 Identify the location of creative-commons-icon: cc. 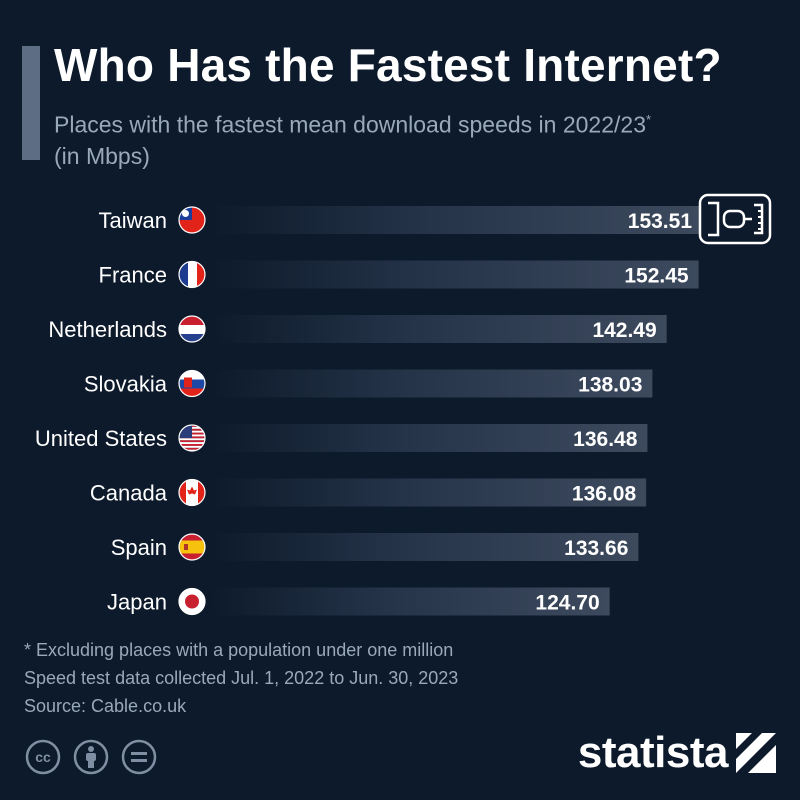
(43, 757).